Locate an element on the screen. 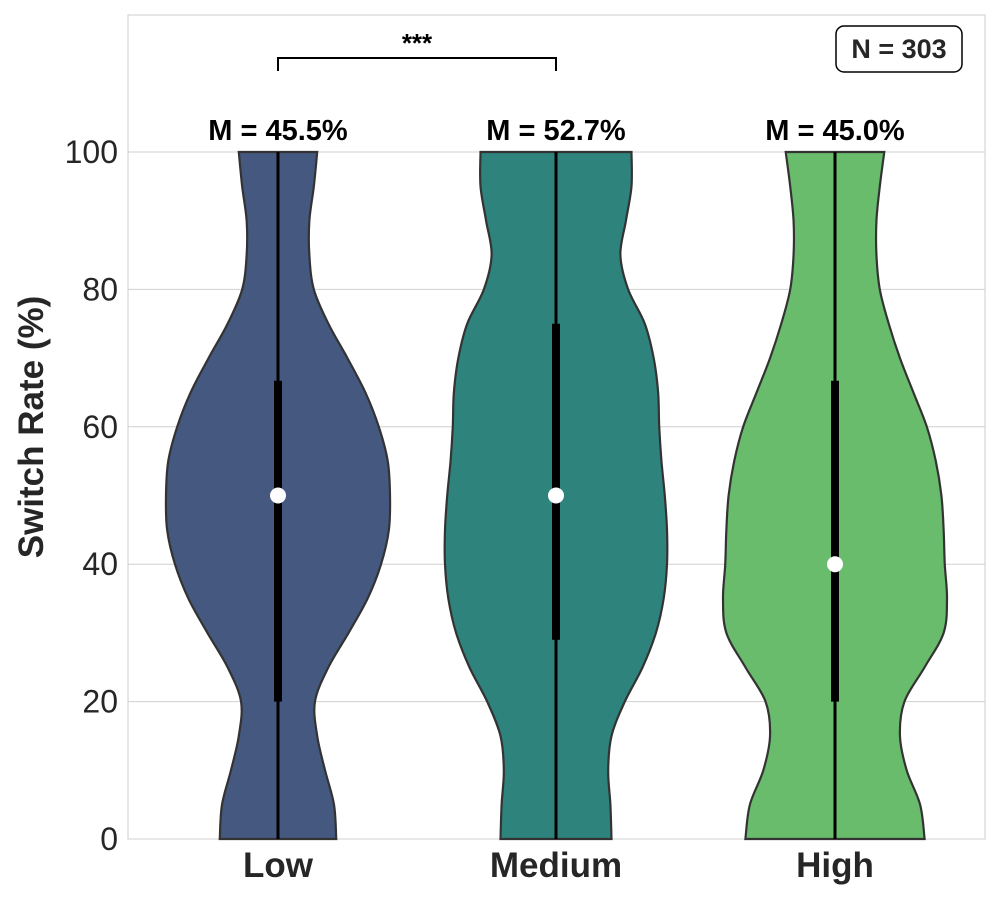 This screenshot has height=900, width=1000. y-axis-label: Switch Rate (%) is located at coordinates (31, 427).